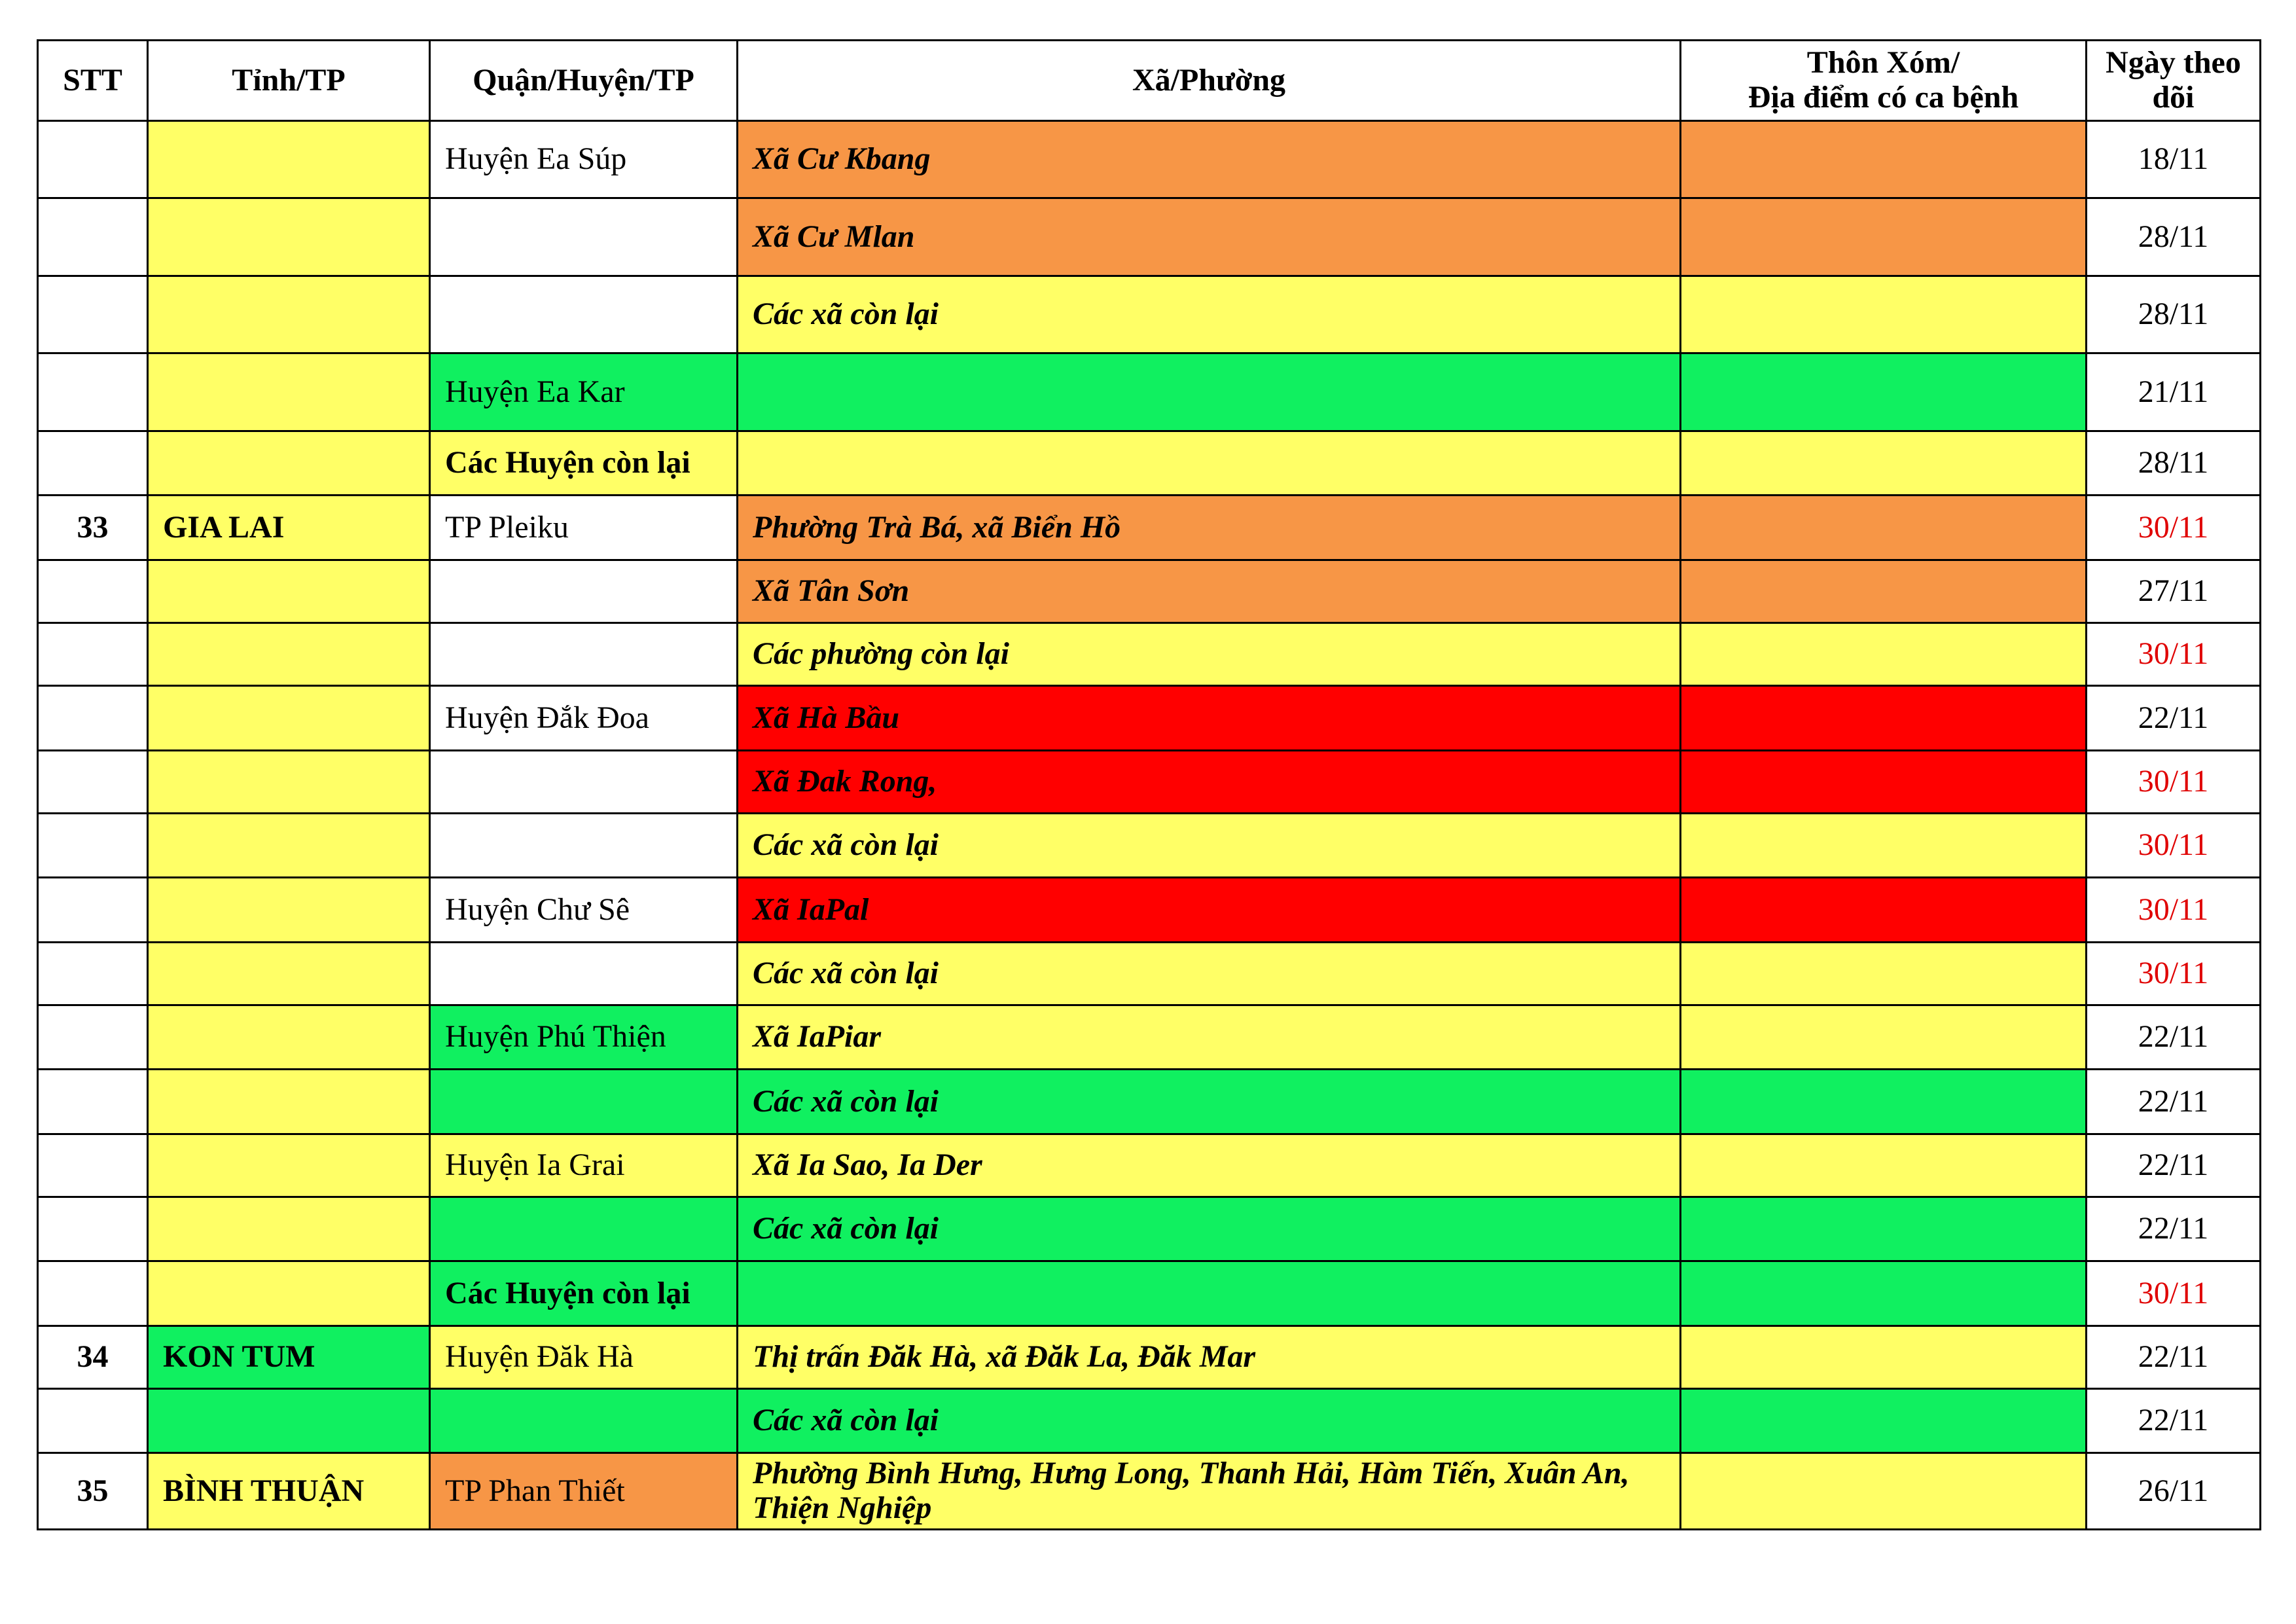 The width and height of the screenshot is (2296, 1624). I want to click on table-cell: 26/11, so click(2173, 1491).